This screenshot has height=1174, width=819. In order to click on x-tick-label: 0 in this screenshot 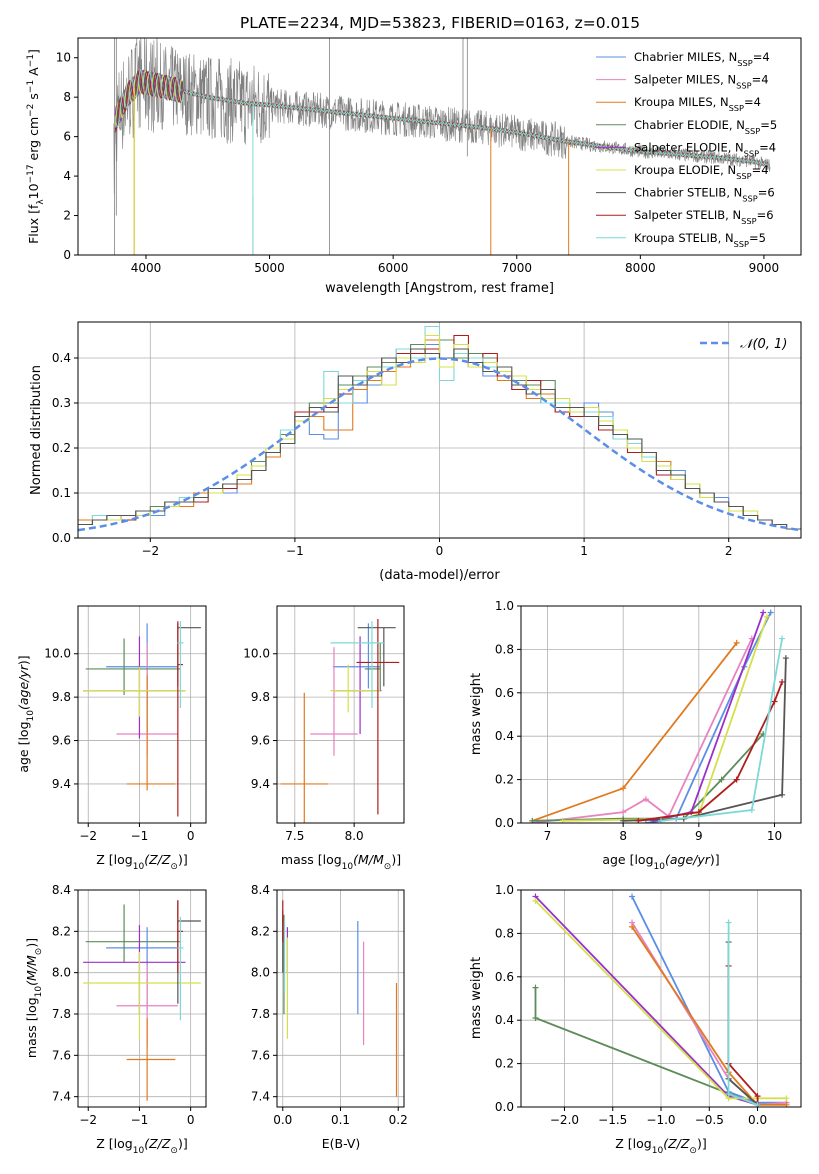, I will do `click(191, 836)`.